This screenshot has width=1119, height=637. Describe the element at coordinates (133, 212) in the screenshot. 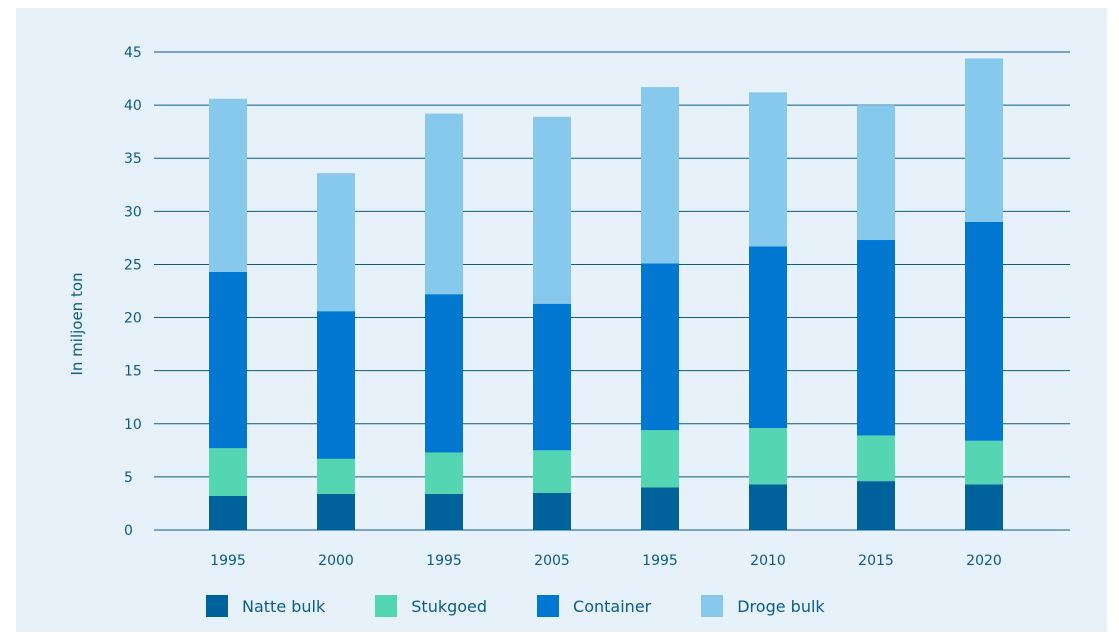

I see `y-tick-label: 30` at that location.